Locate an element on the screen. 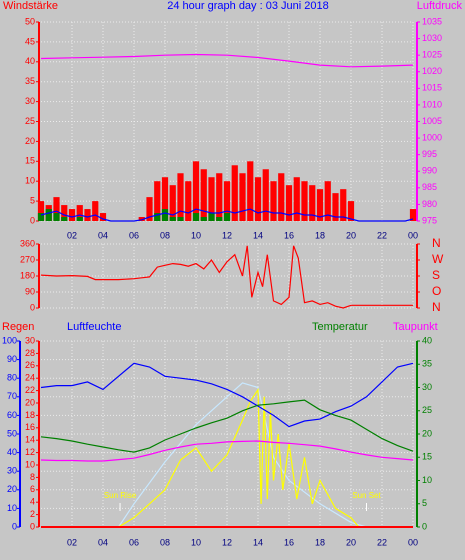 The width and height of the screenshot is (465, 560). y-tick-label: 995 is located at coordinates (429, 154).